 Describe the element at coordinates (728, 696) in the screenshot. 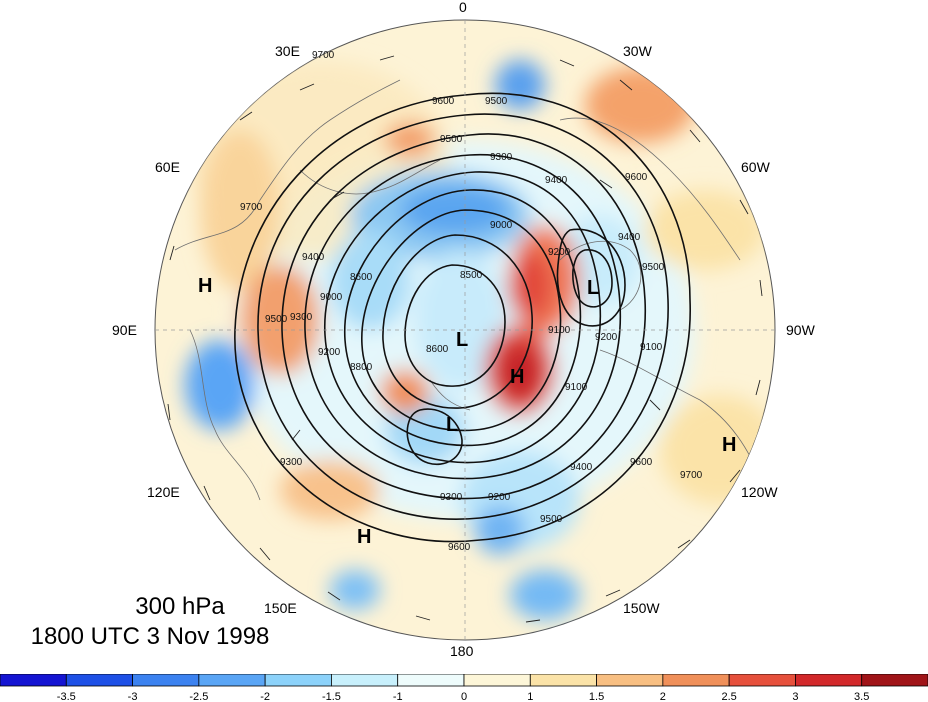

I see `colorbar-tick-label: 2.5` at that location.